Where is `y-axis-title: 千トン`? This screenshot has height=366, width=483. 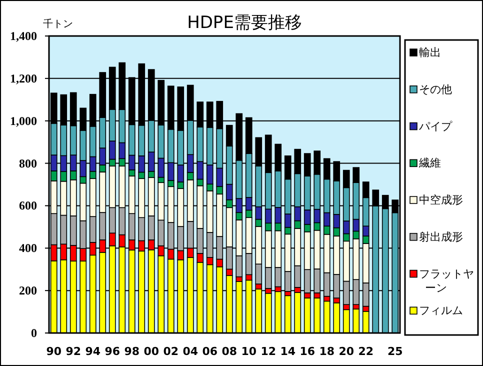
y-axis-title: 千トン is located at coordinates (58, 24).